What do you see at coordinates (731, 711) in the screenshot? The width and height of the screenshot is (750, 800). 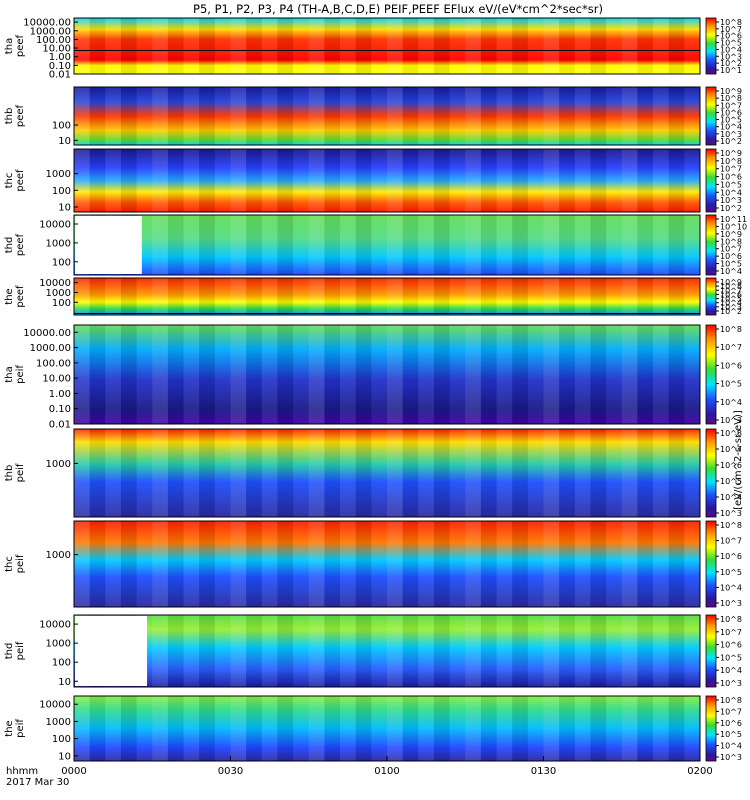 I see `colorbar-tick-label: 10^7` at bounding box center [731, 711].